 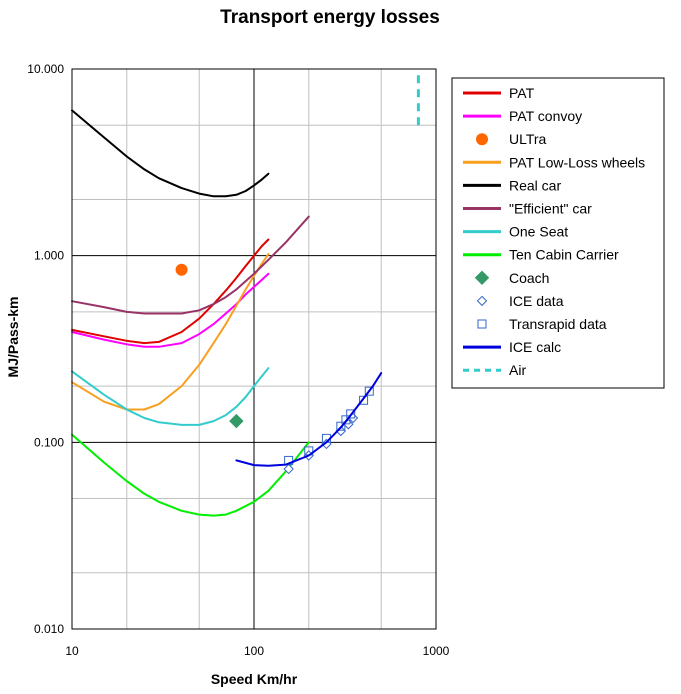 What do you see at coordinates (564, 255) in the screenshot?
I see `legend-label: Ten Cabin Carrier` at bounding box center [564, 255].